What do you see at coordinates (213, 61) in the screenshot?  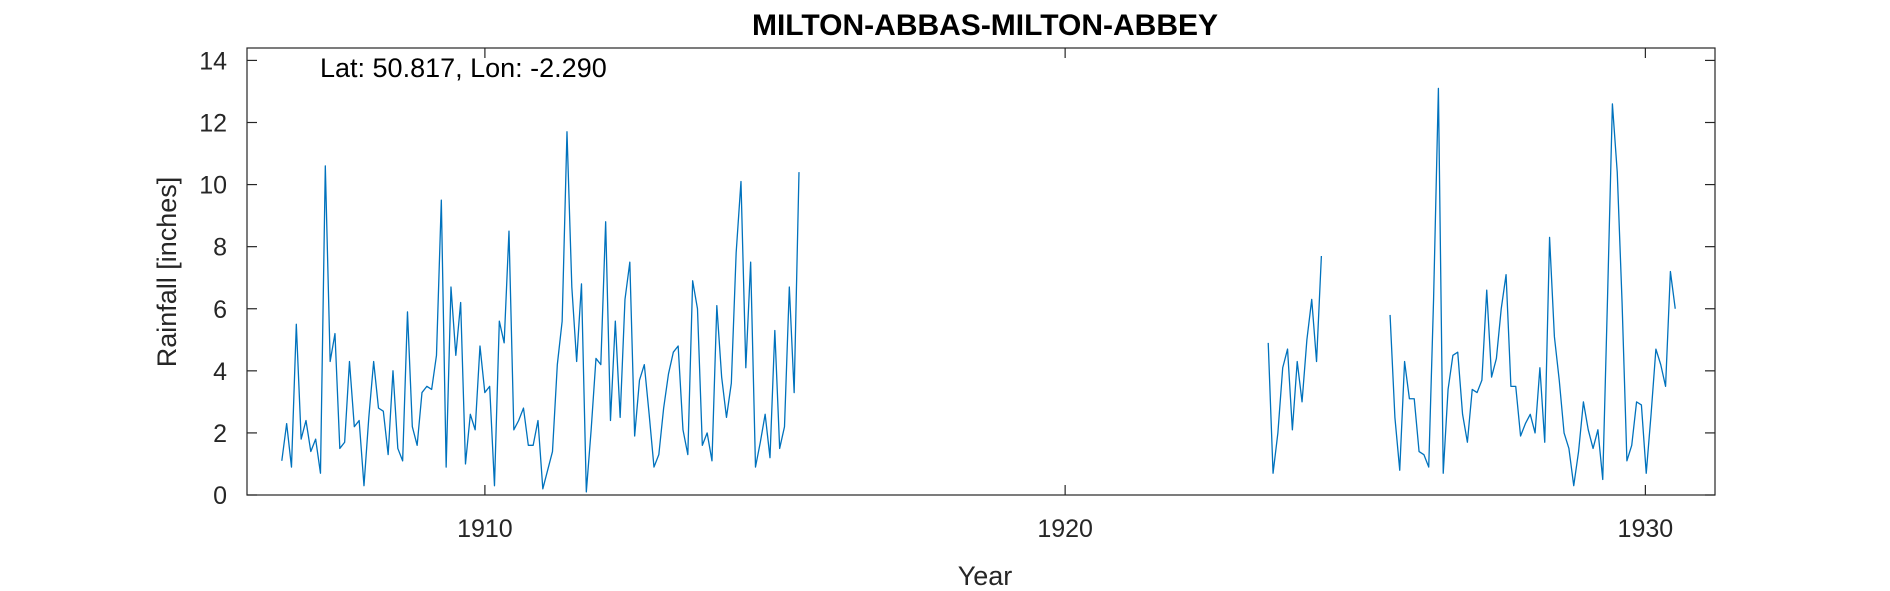 I see `y-tick-label: 14` at bounding box center [213, 61].